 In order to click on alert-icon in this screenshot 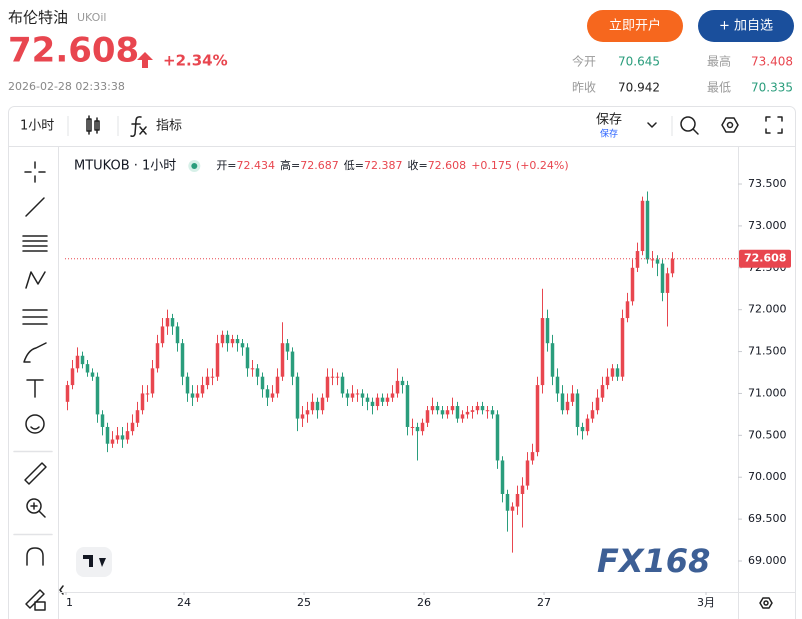, I will do `click(689, 125)`.